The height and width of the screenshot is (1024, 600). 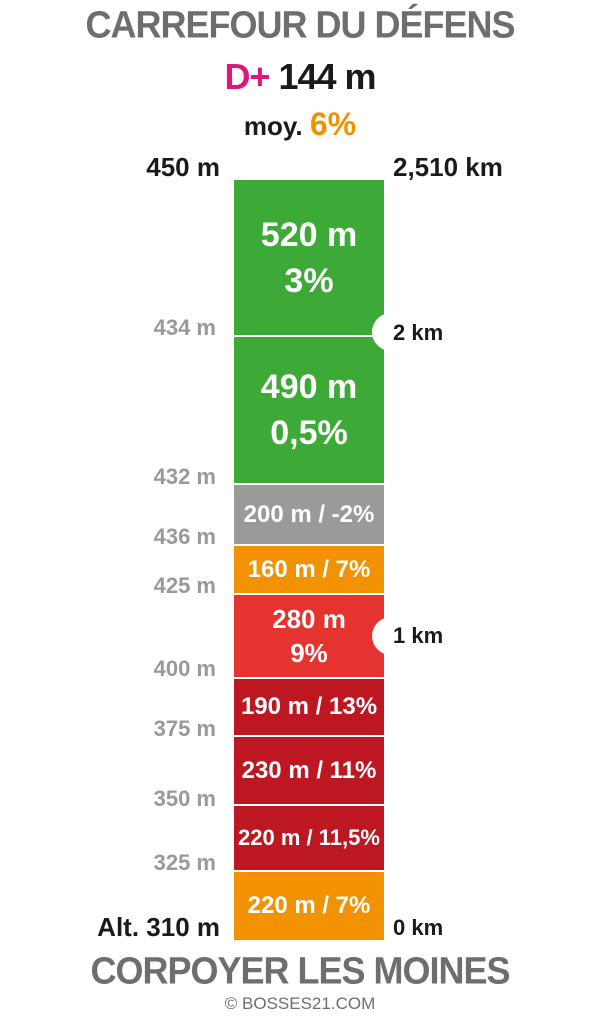 I want to click on average-gradient-label: moy., so click(x=273, y=126).